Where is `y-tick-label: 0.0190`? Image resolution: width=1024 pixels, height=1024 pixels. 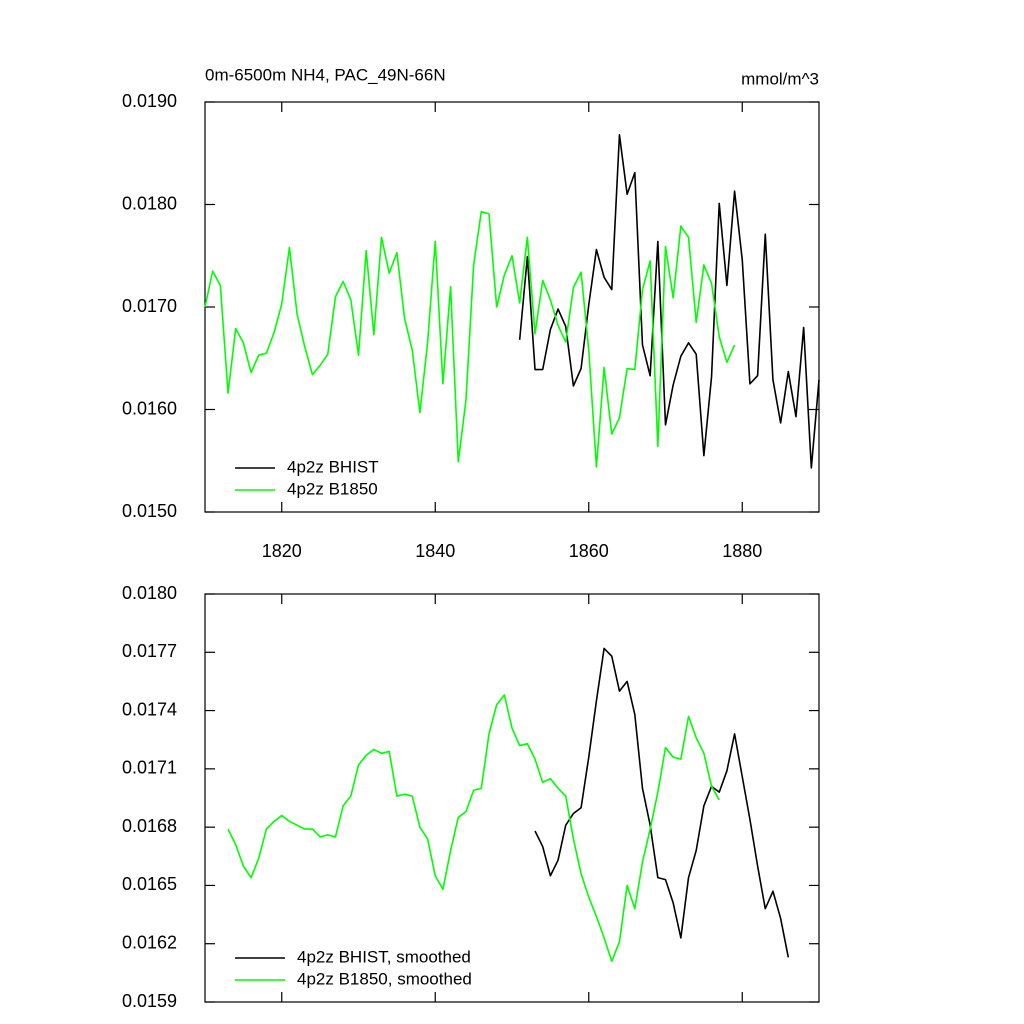
y-tick-label: 0.0190 is located at coordinates (149, 101).